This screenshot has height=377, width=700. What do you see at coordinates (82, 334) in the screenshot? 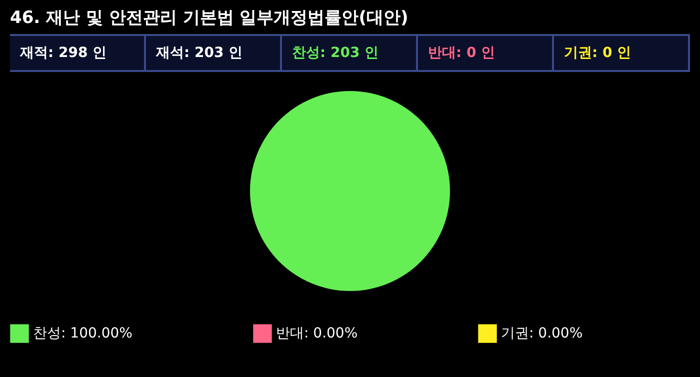
I see `legend-label: 찬성: 100.00%` at bounding box center [82, 334].